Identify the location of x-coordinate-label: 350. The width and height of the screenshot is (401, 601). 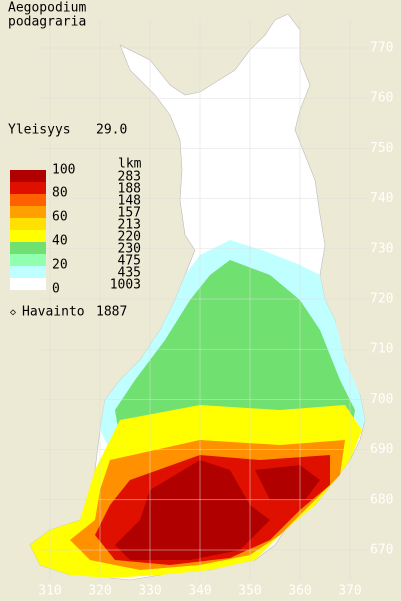
(249, 591).